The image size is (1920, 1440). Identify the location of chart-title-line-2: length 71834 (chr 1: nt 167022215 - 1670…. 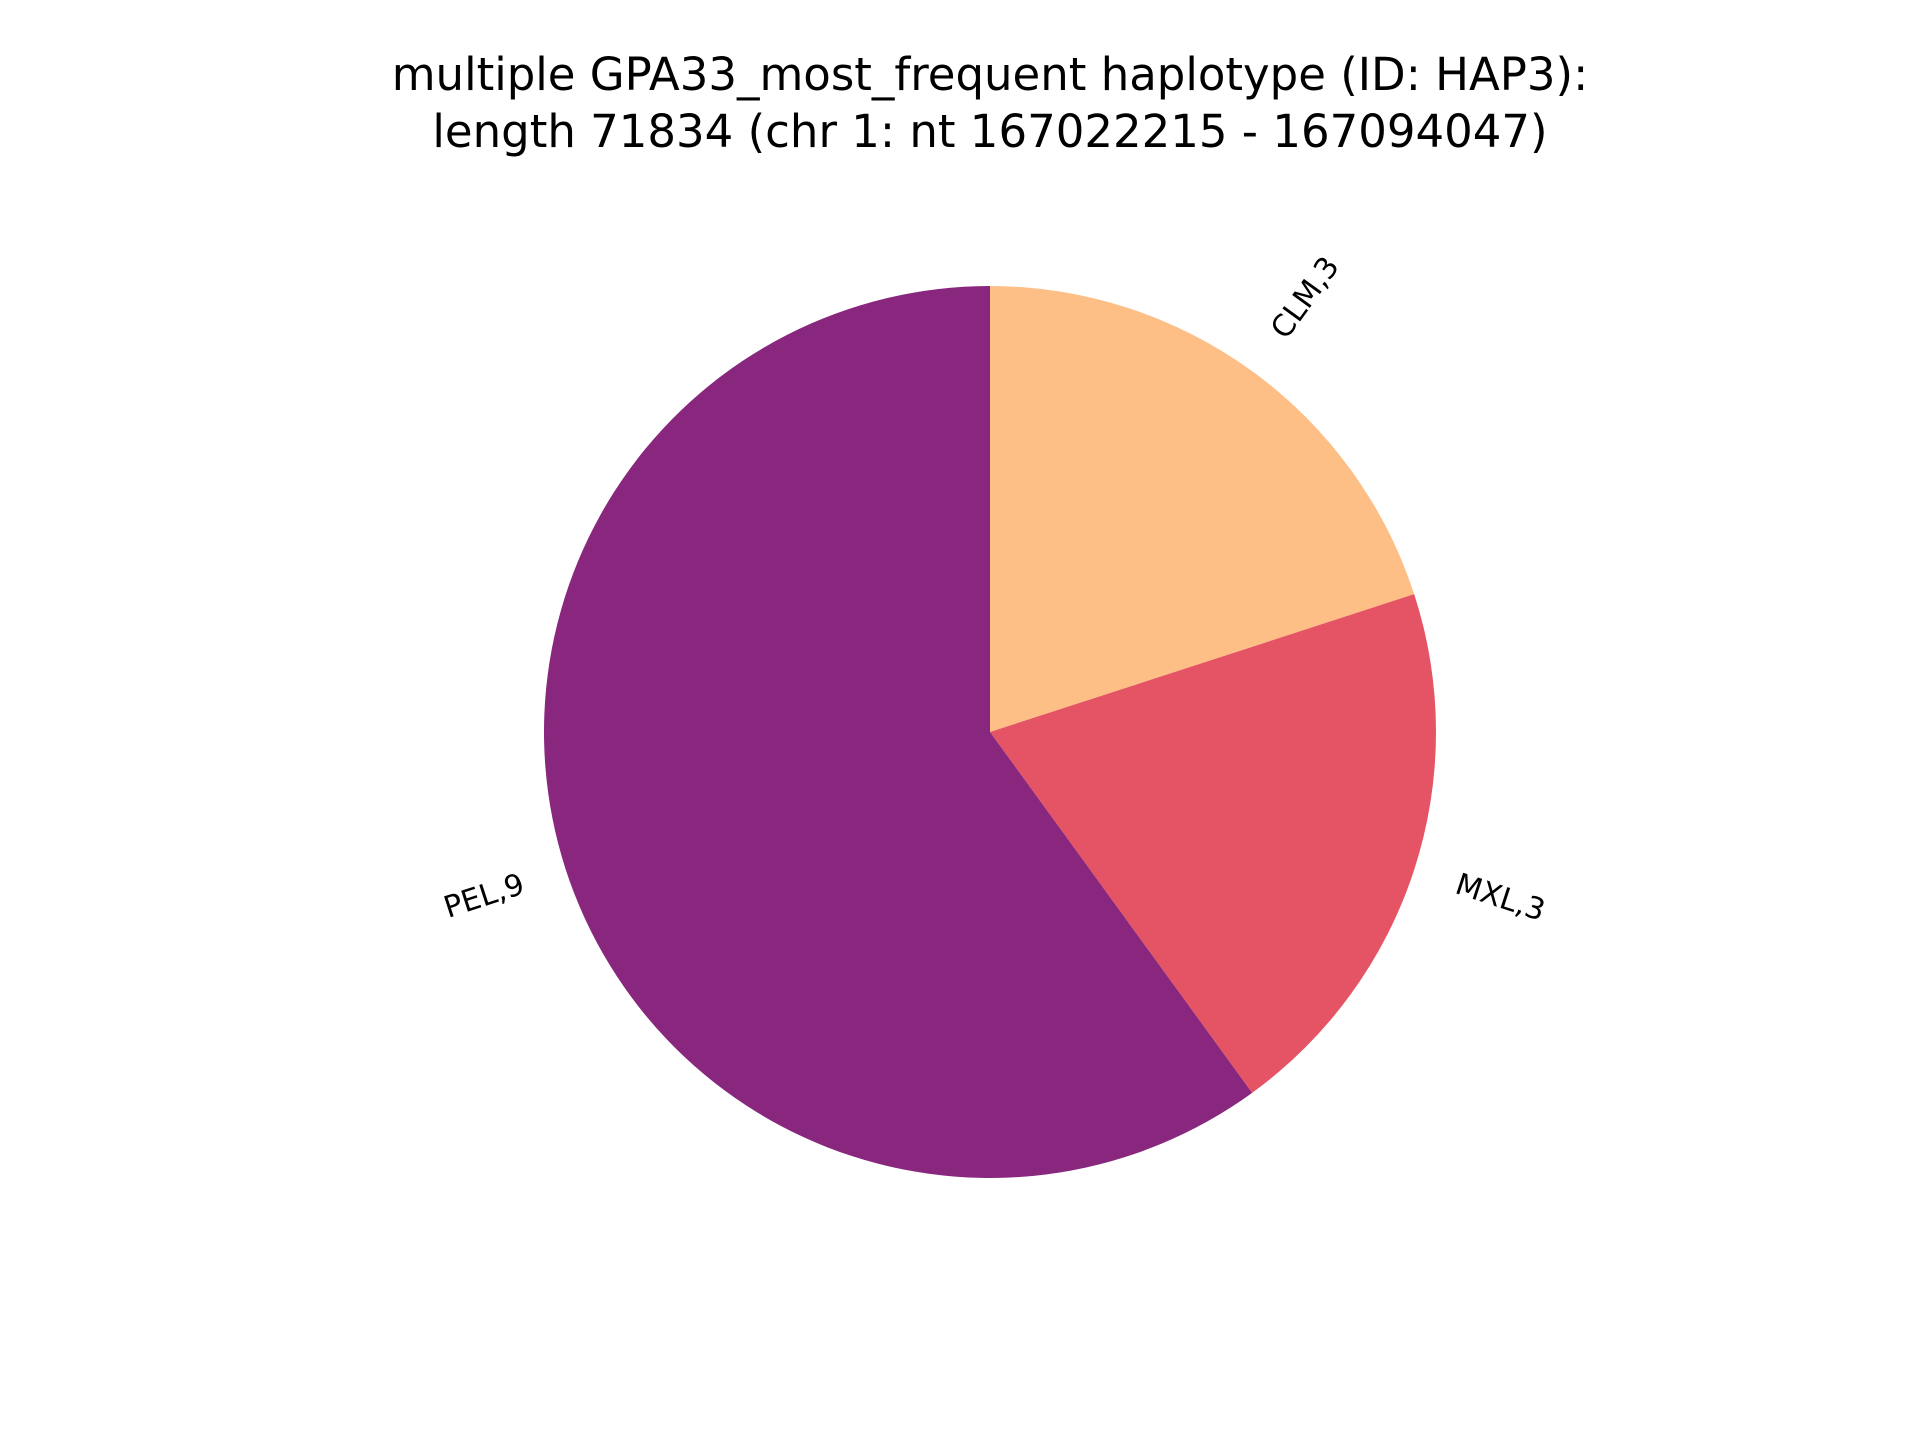
(989, 131).